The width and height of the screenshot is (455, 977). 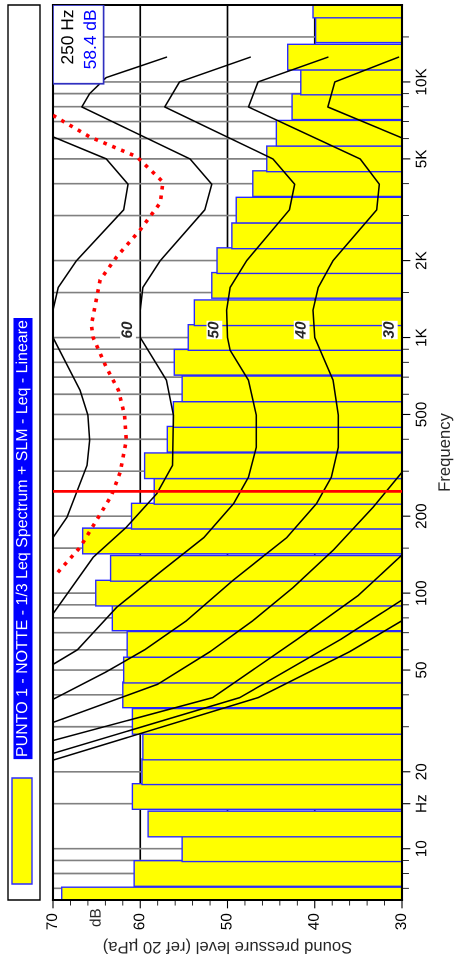 I want to click on y-tick-label: 200, so click(x=421, y=516).